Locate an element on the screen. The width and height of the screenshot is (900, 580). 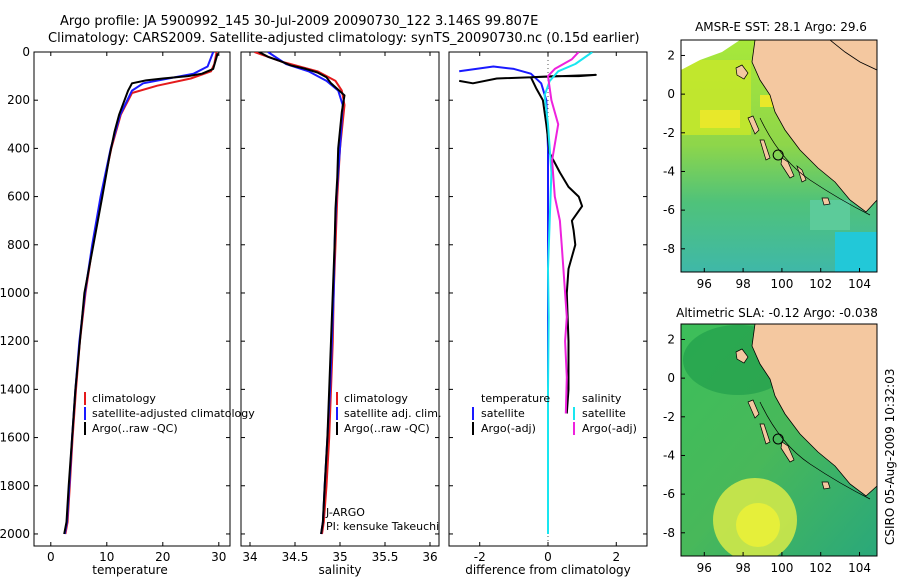
x-tick-label: 10 is located at coordinates (106, 557).